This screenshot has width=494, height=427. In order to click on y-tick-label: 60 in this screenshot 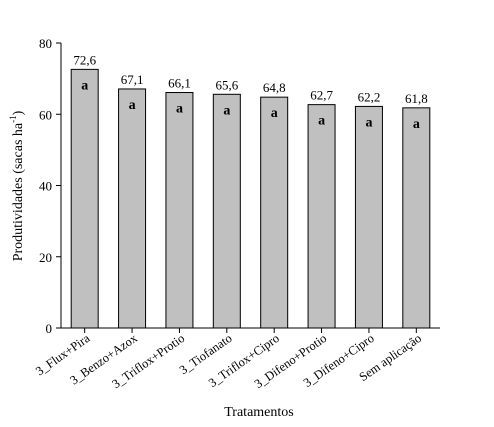, I will do `click(45, 114)`.